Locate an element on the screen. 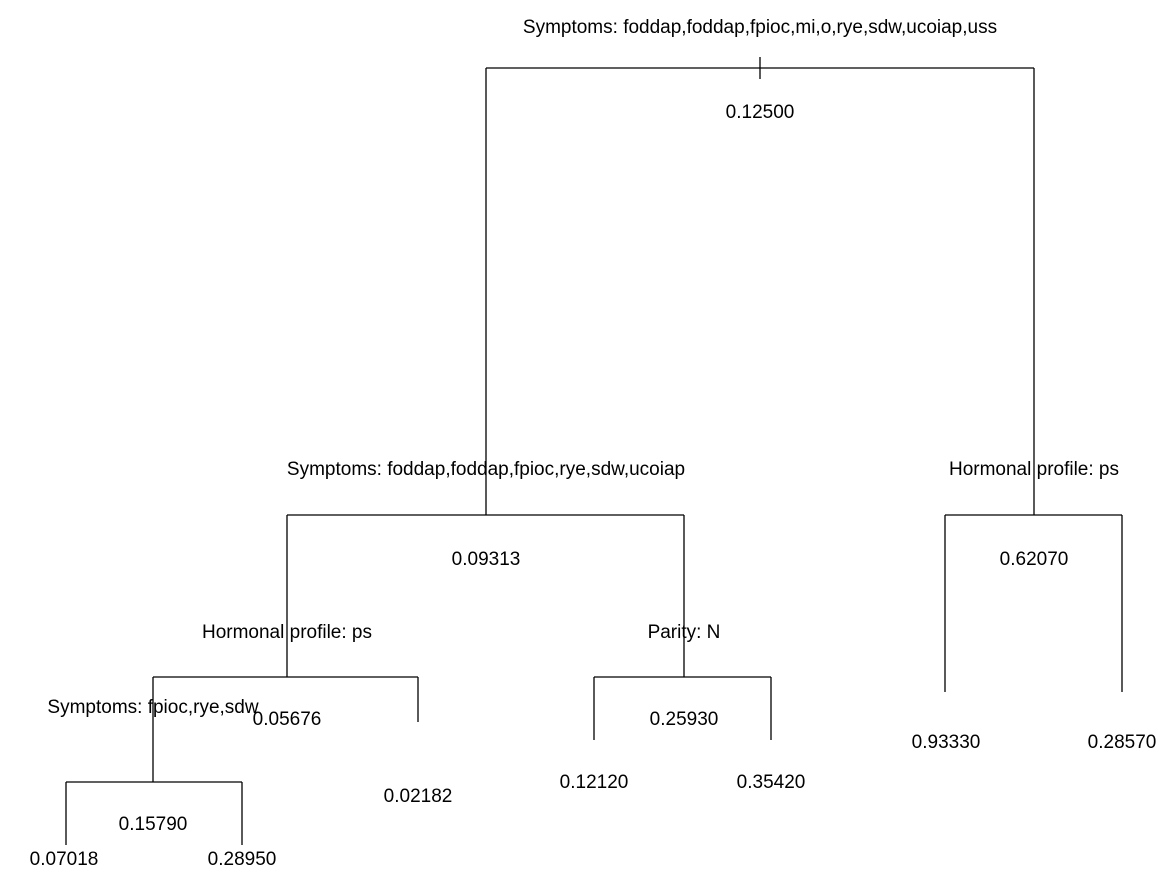 The width and height of the screenshot is (1173, 873). split-label: Parity: N is located at coordinates (684, 632).